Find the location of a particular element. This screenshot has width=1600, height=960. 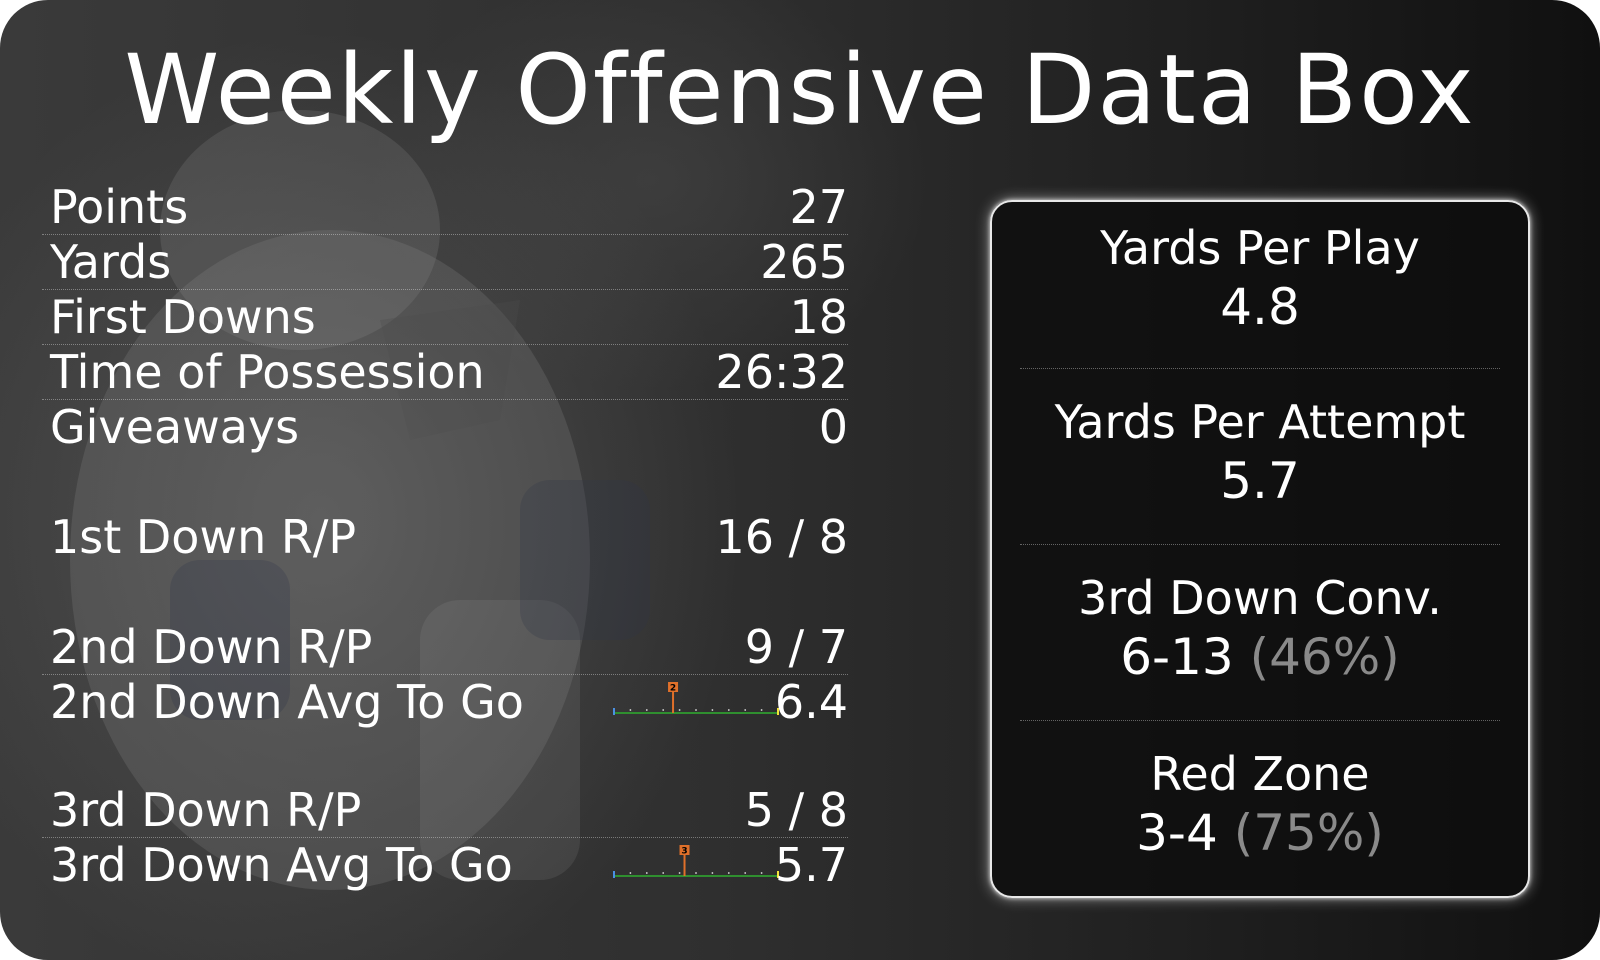

metric-value: 3-4 is located at coordinates (1177, 833).